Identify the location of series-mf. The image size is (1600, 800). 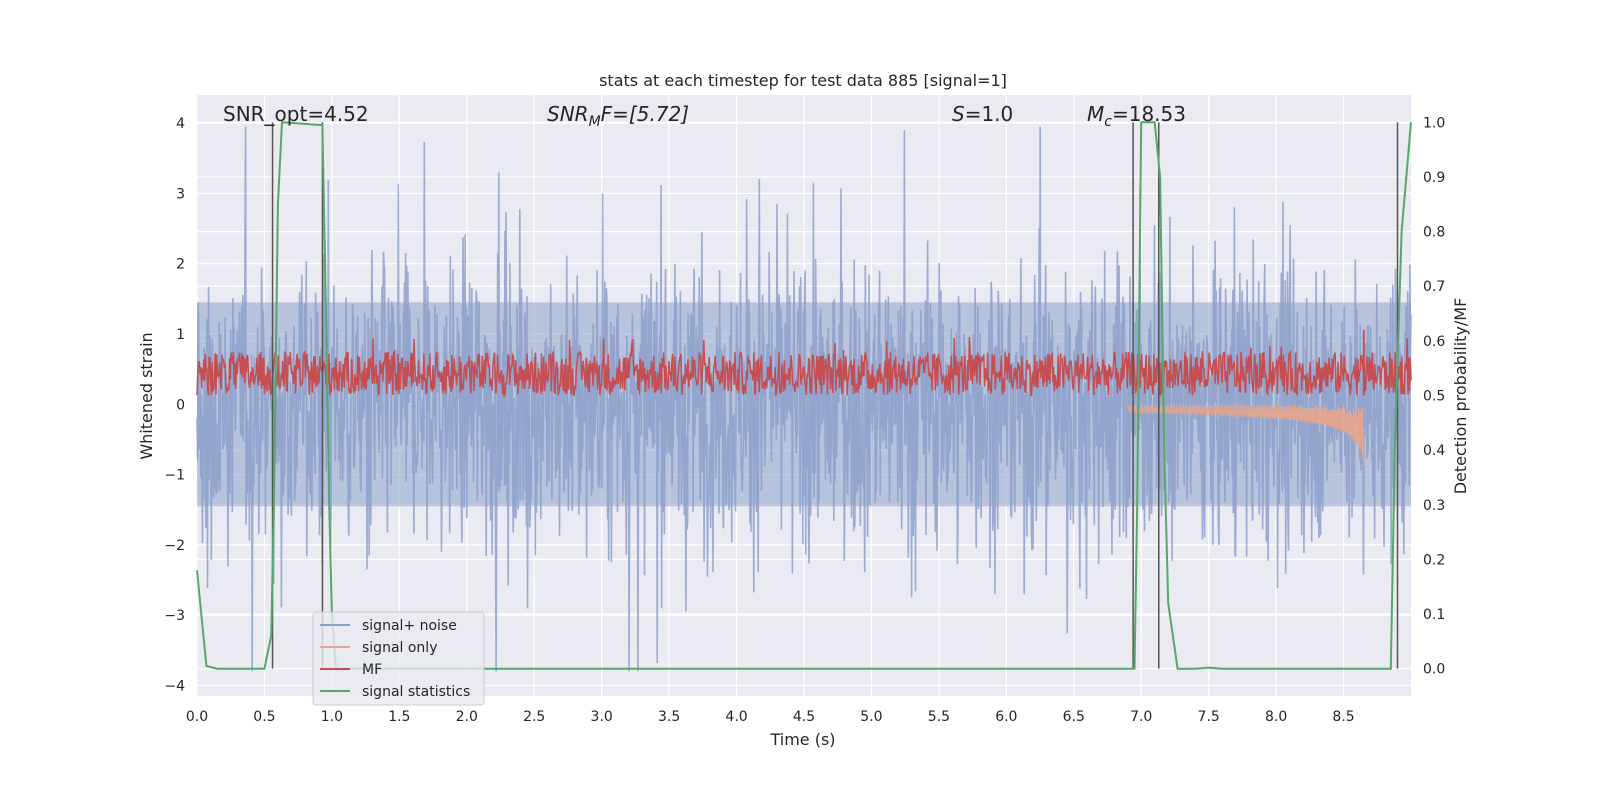
(804, 364).